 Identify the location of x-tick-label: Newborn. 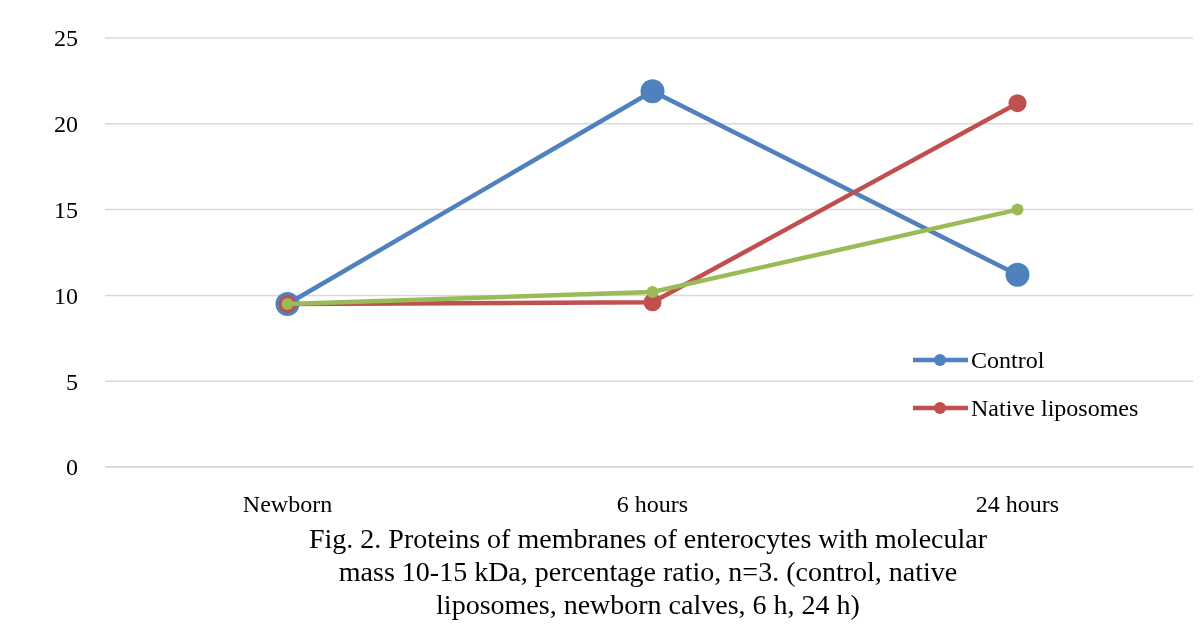
(287, 504).